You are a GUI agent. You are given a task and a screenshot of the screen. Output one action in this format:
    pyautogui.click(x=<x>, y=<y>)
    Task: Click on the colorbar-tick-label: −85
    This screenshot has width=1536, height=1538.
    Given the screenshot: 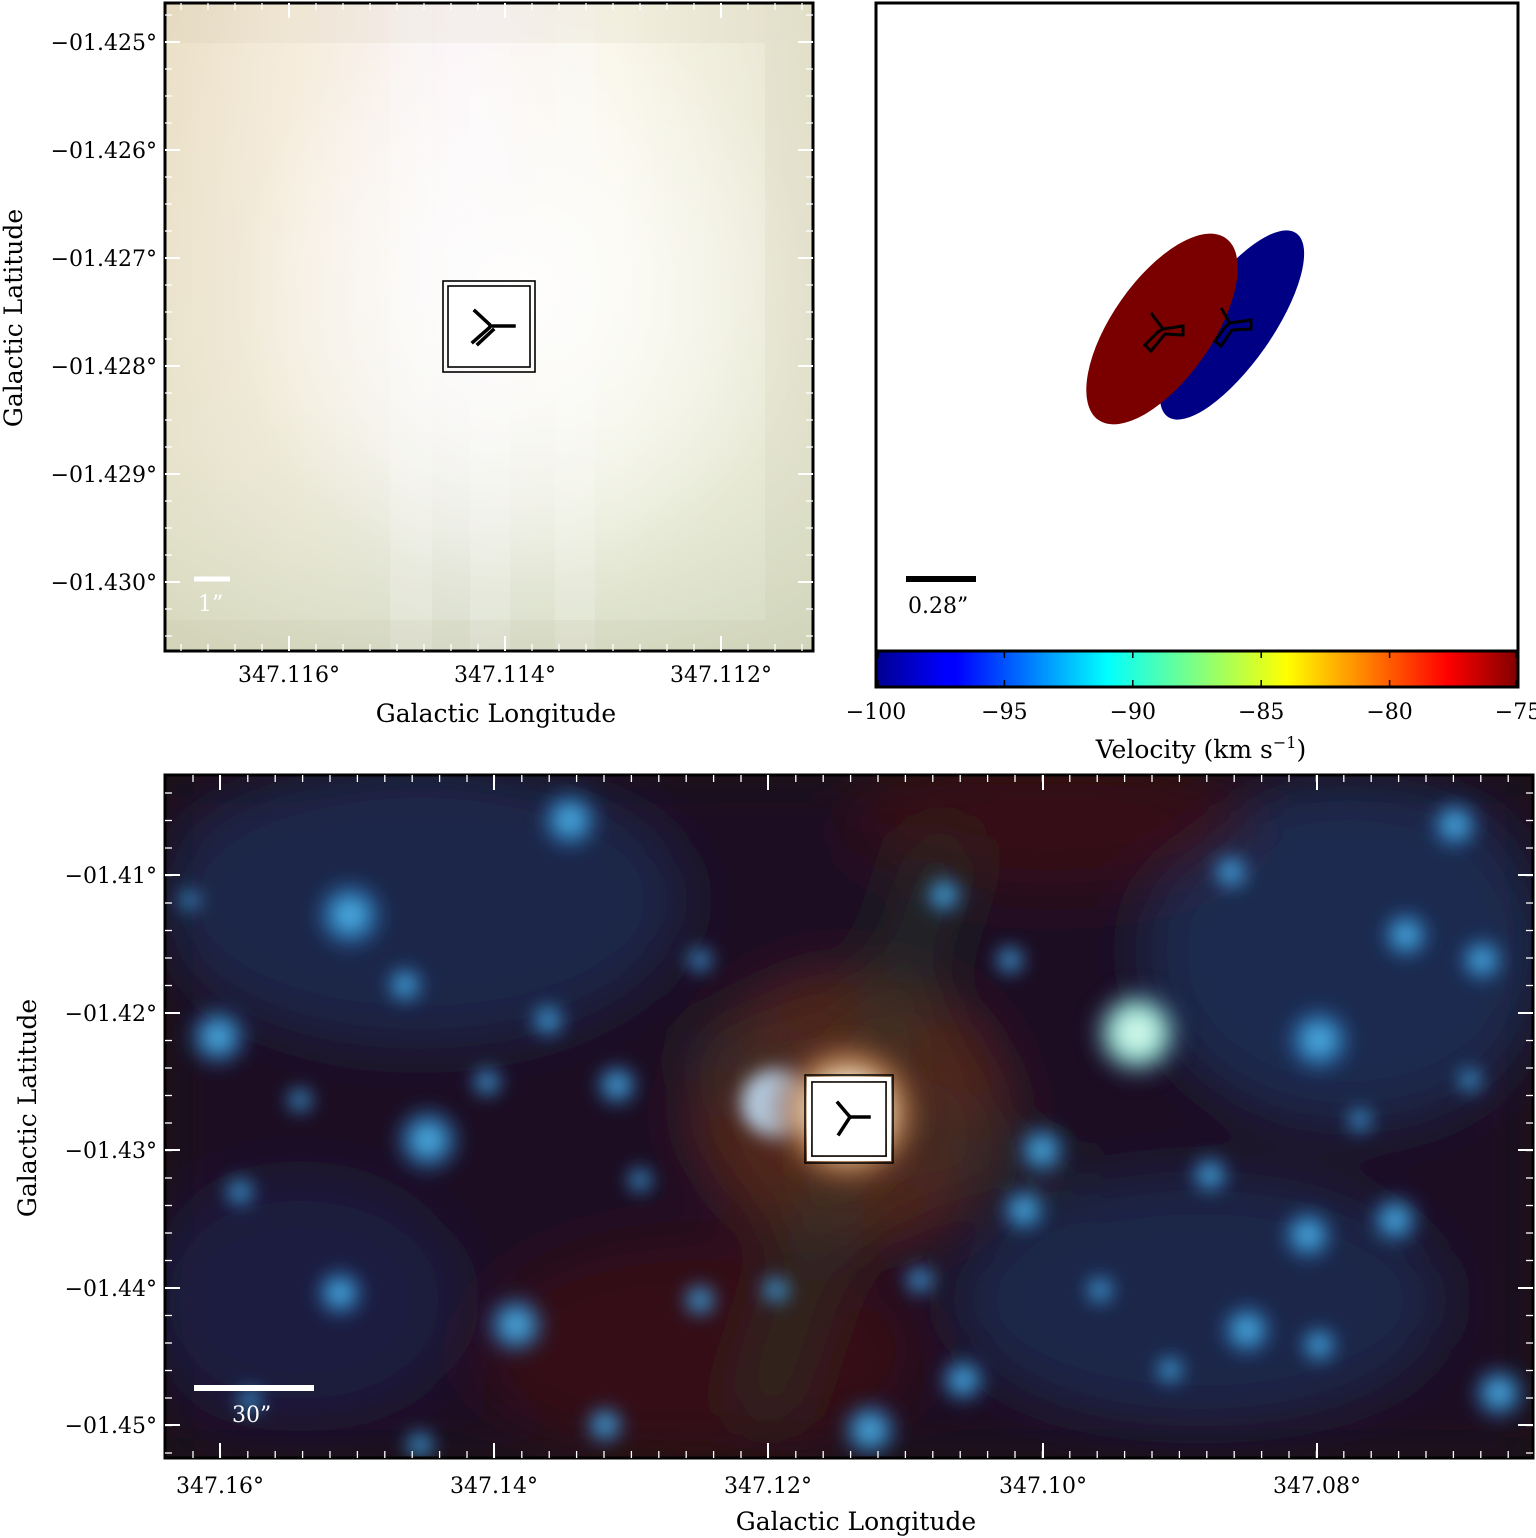 What is the action you would take?
    pyautogui.click(x=1261, y=712)
    